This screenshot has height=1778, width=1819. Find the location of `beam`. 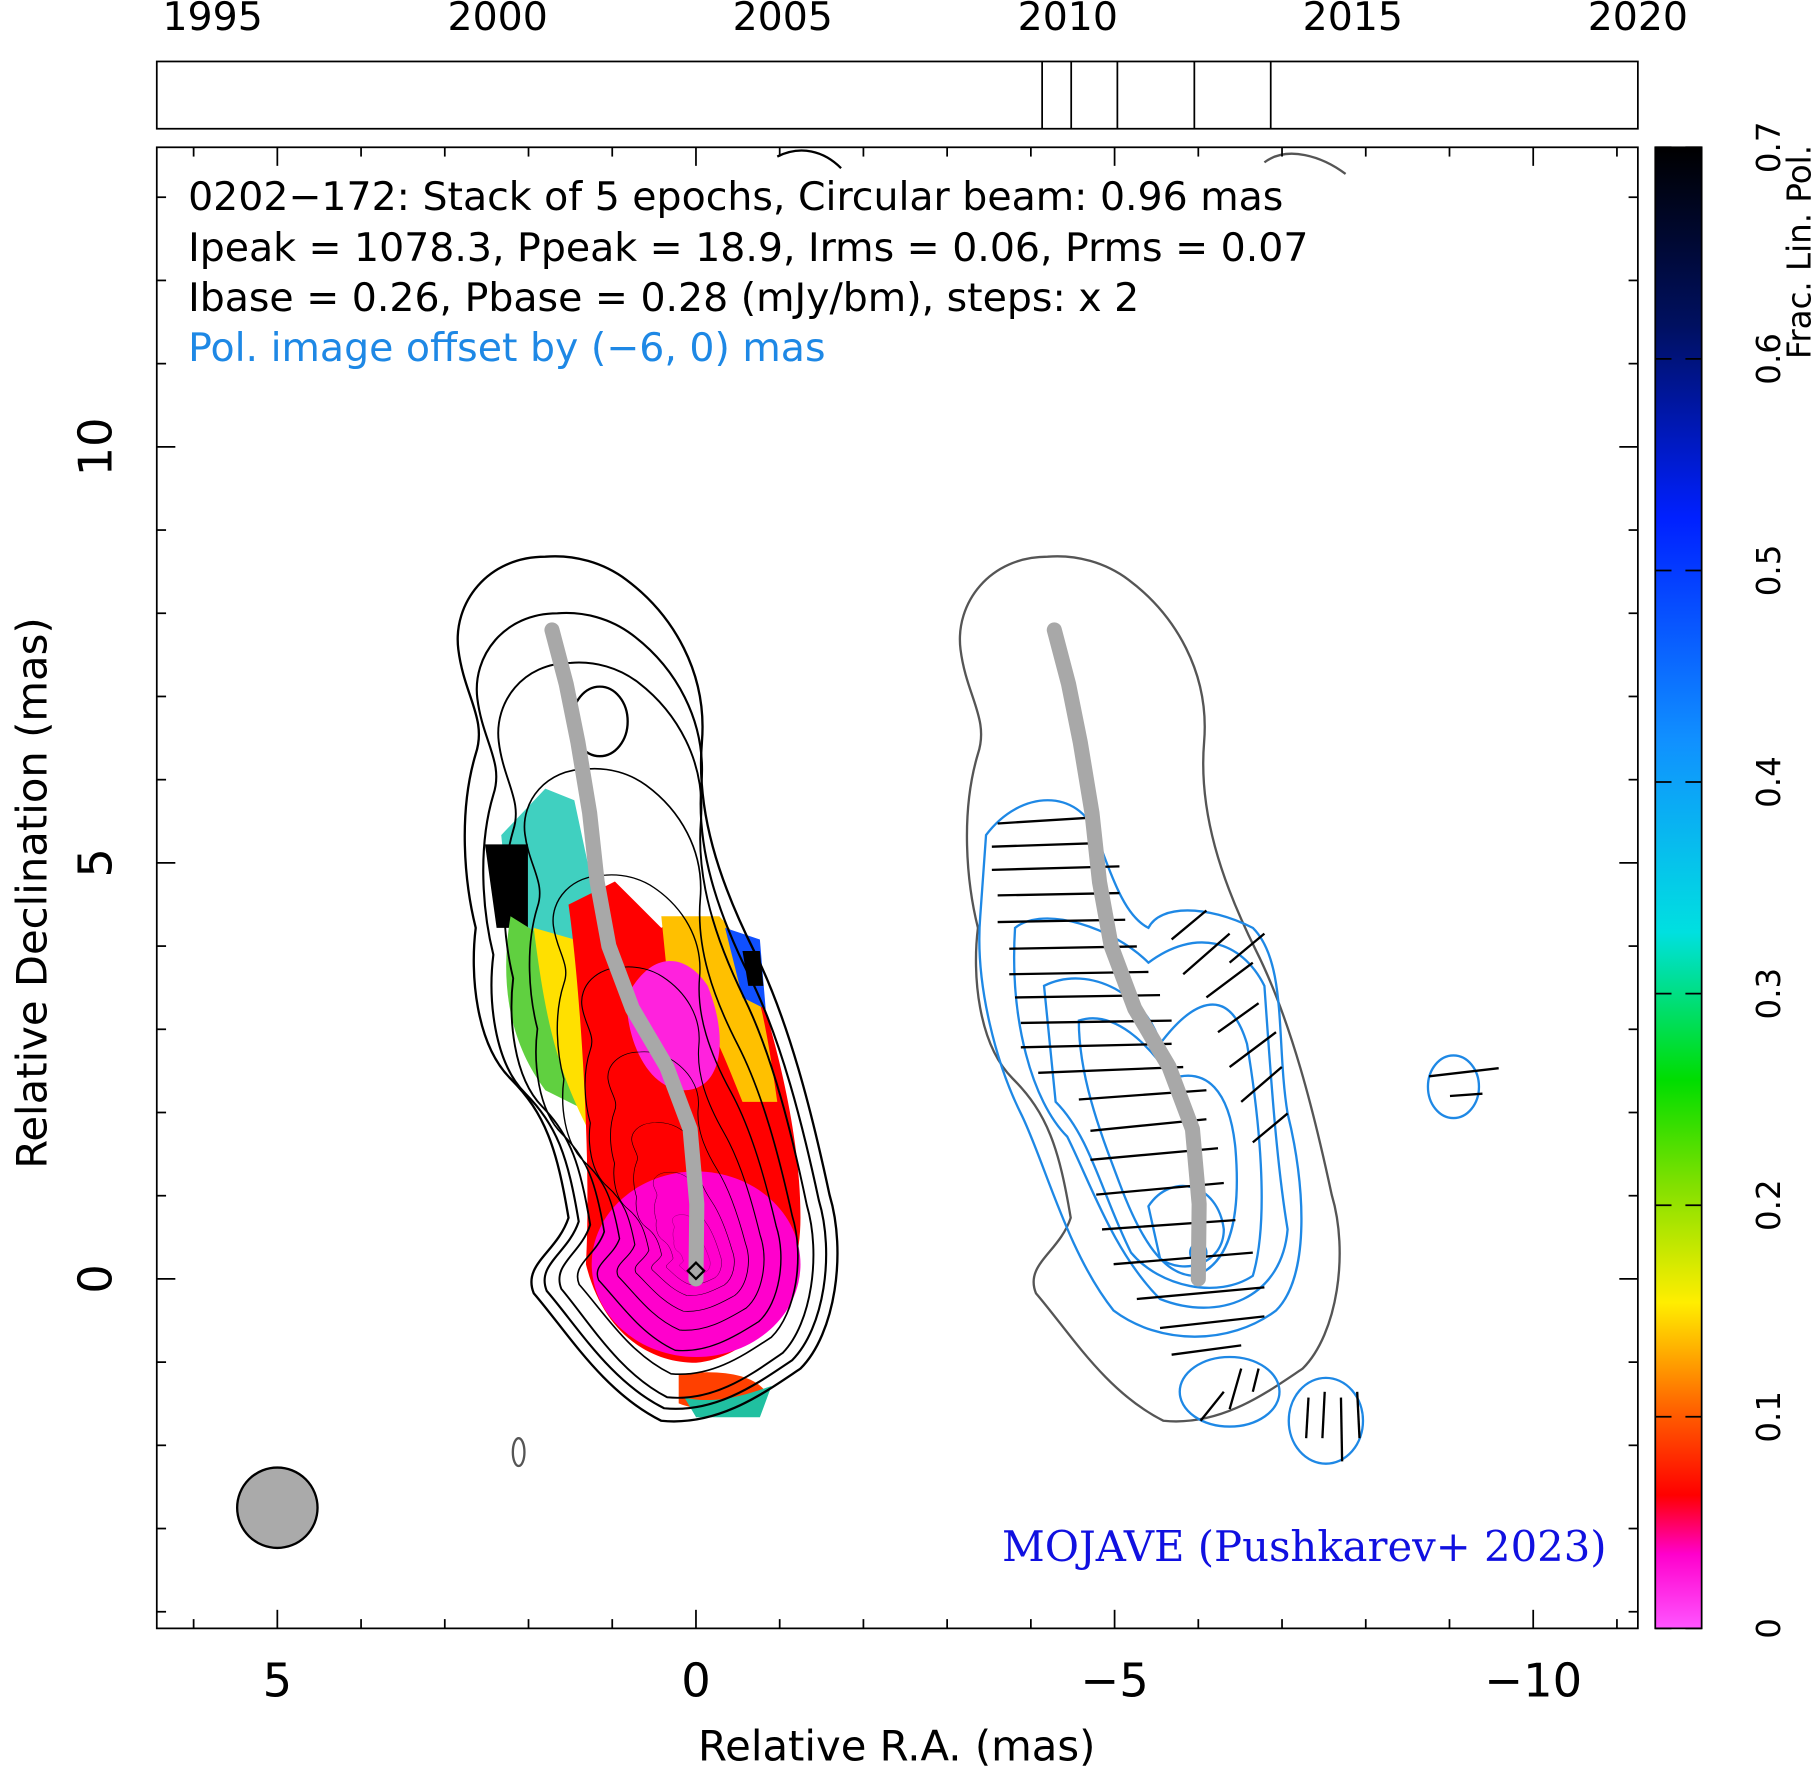

beam is located at coordinates (277, 1508).